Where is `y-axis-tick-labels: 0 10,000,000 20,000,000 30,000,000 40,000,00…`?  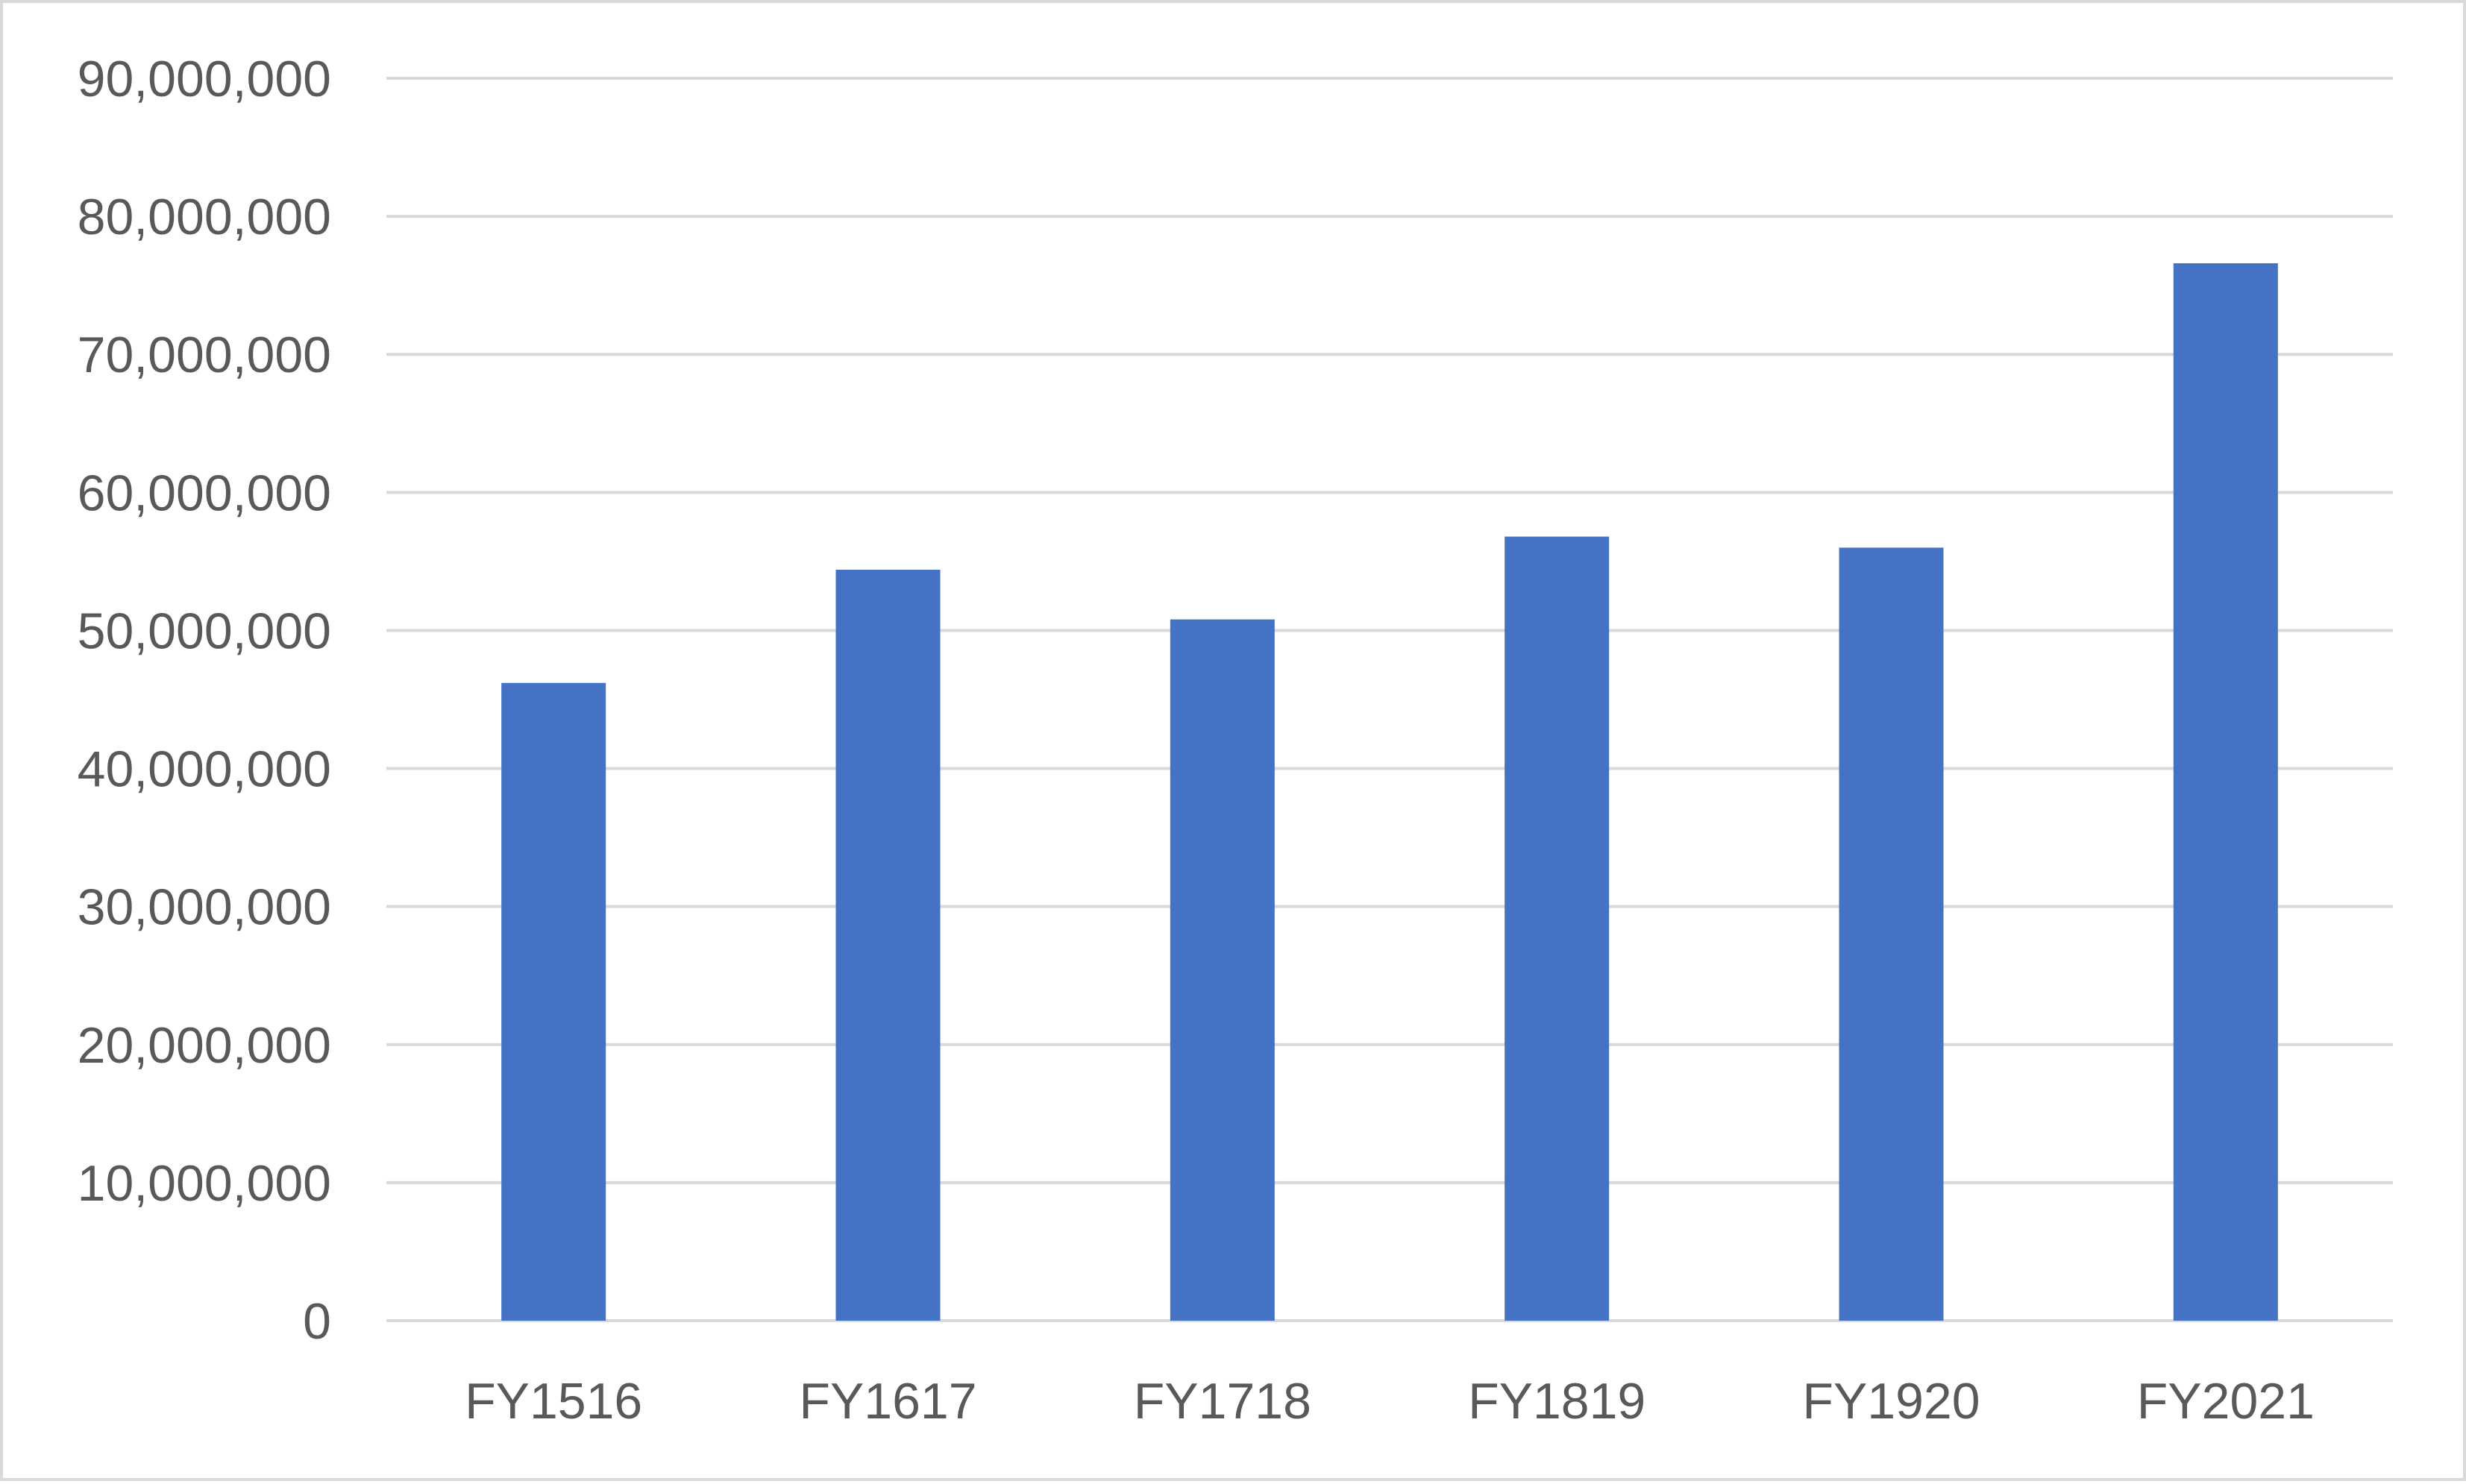
y-axis-tick-labels: 0 10,000,000 20,000,000 30,000,000 40,000,00… is located at coordinates (204, 701).